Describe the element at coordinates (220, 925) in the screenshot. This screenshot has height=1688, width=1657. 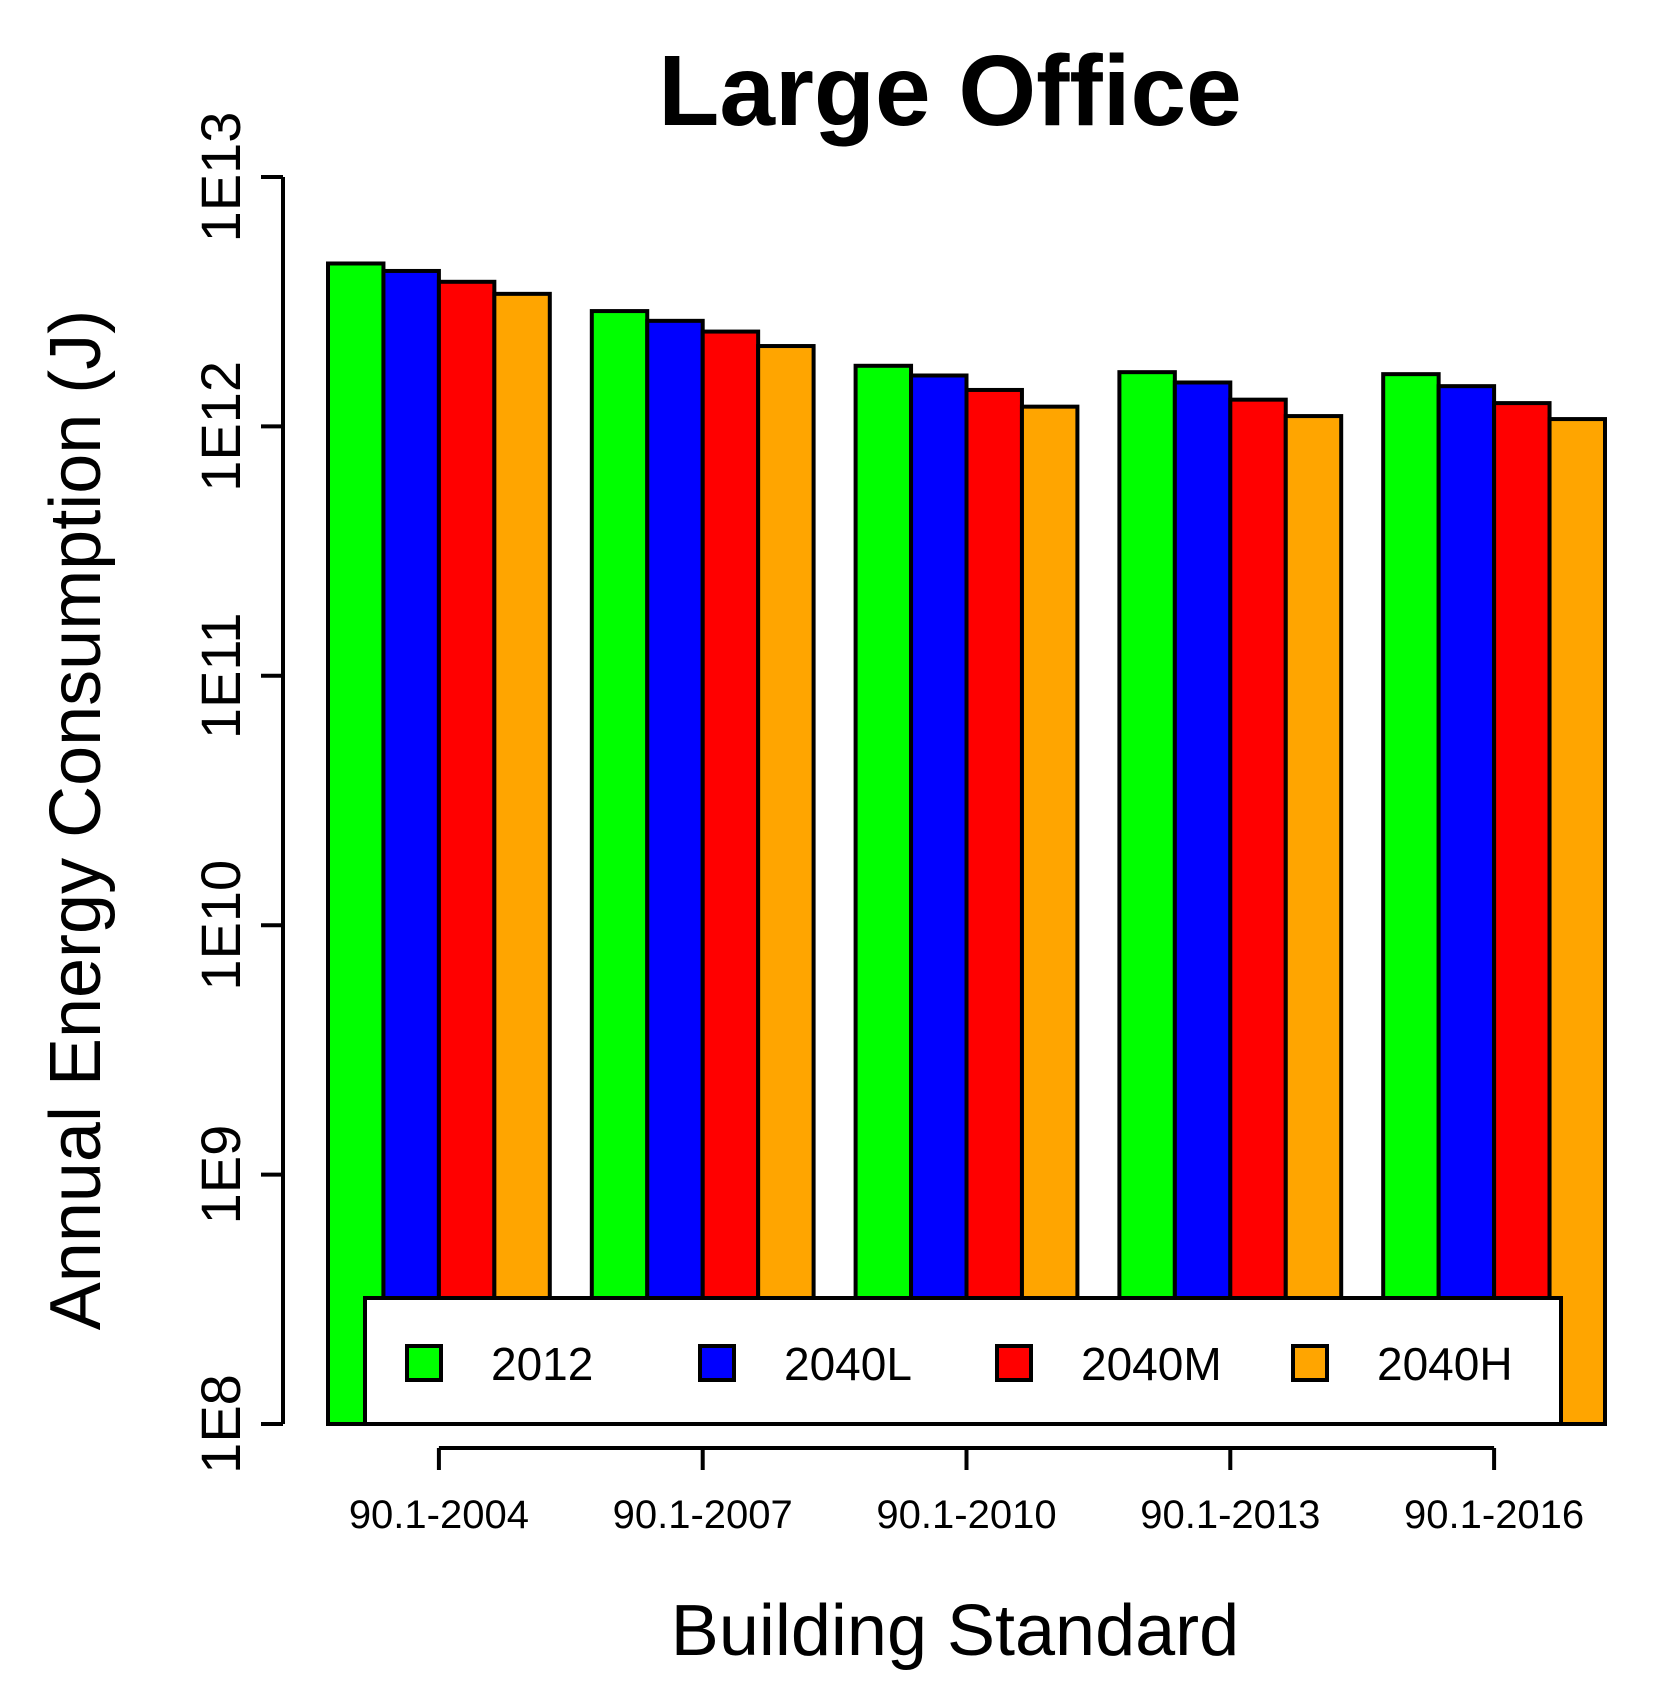
I see `y-tick-label: 1E10` at that location.